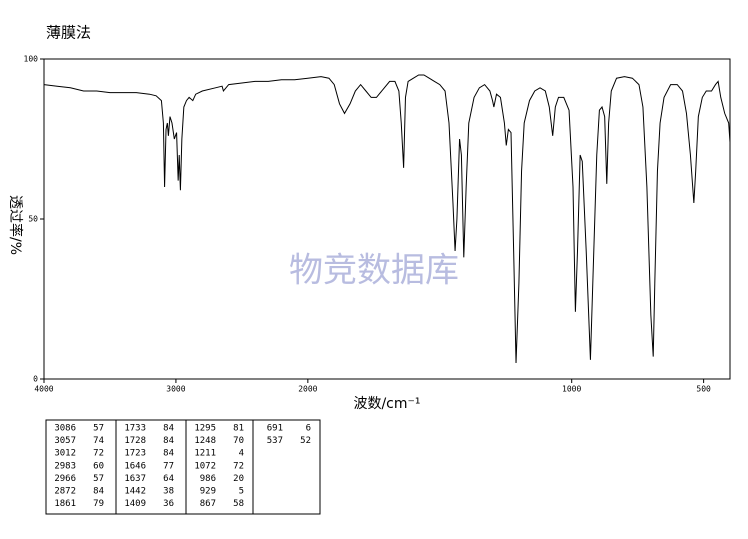  Describe the element at coordinates (135, 454) in the screenshot. I see `table-cell: 1723` at that location.